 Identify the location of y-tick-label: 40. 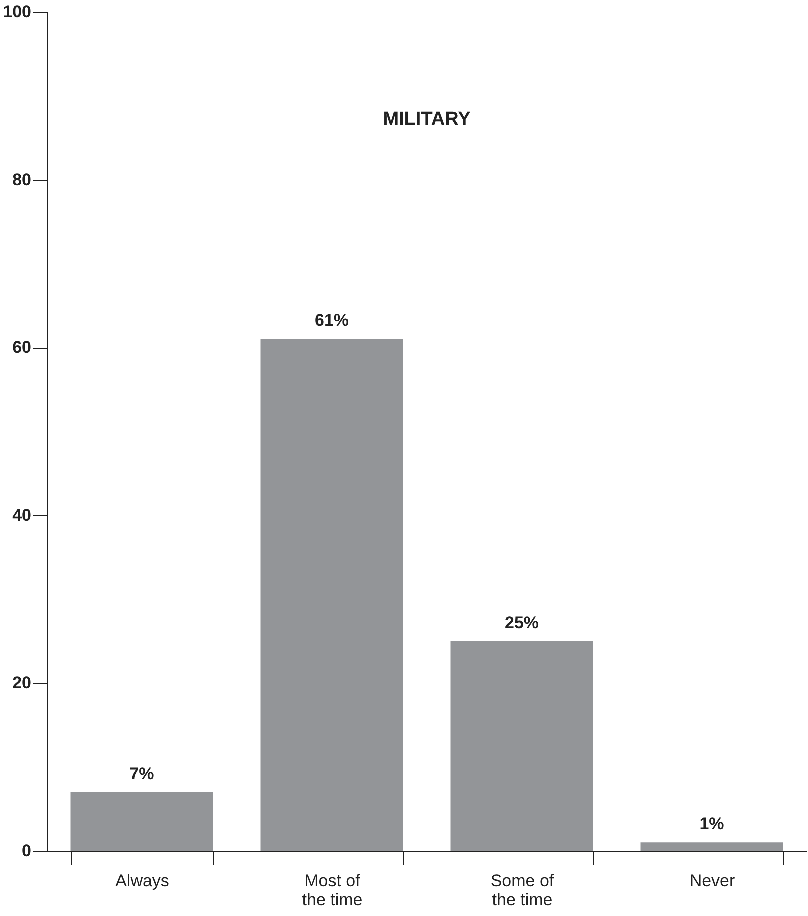
(22, 515).